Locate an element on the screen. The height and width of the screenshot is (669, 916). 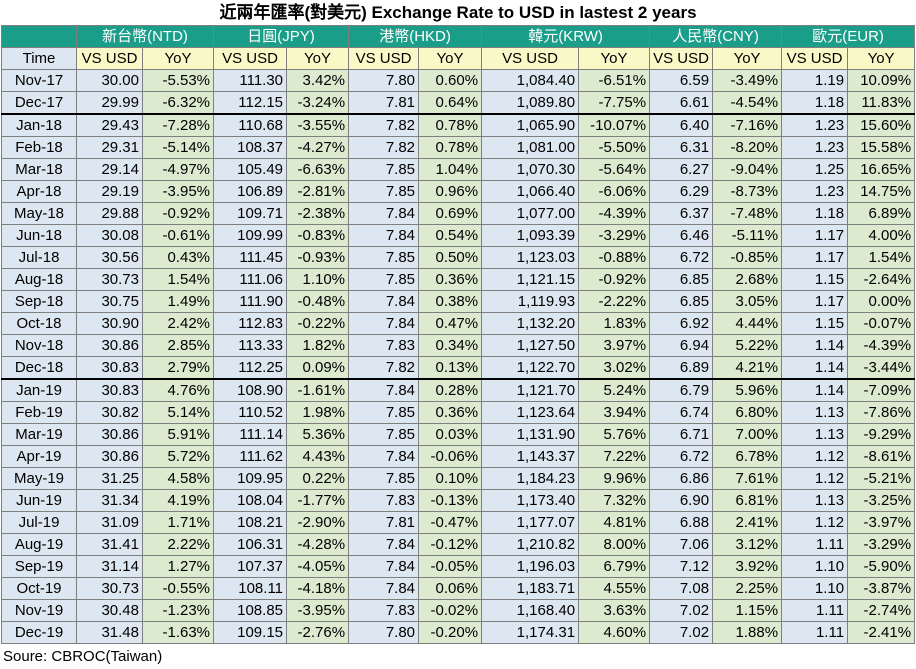
yoy-cell: -5.90% is located at coordinates (881, 566).